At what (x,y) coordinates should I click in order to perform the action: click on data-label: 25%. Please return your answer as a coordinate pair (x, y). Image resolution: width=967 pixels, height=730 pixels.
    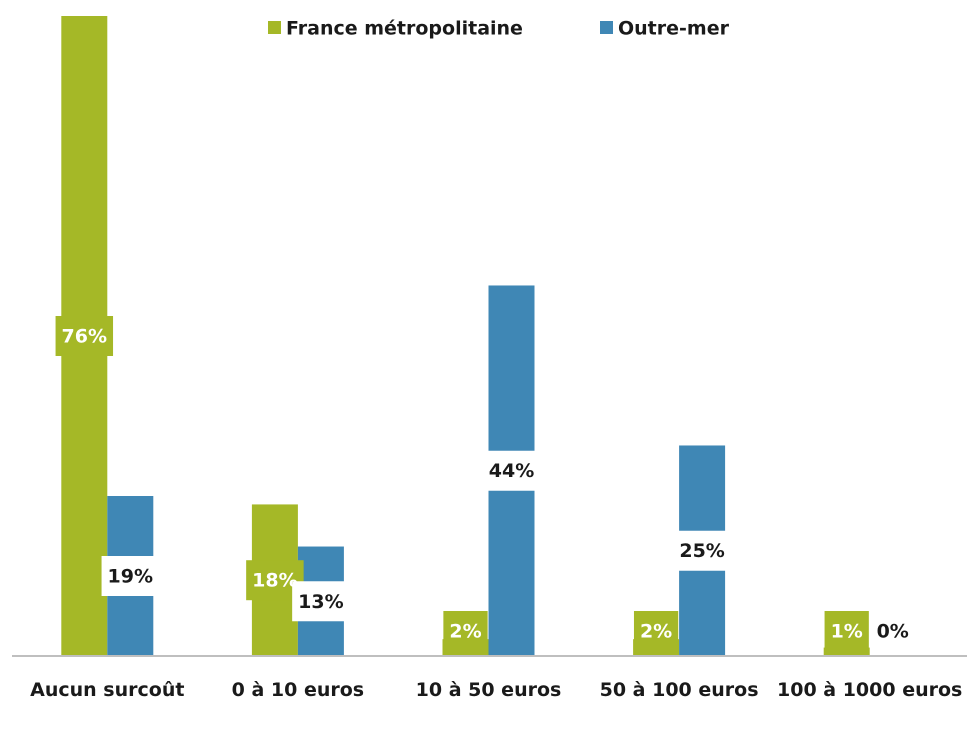
    Looking at the image, I should click on (702, 550).